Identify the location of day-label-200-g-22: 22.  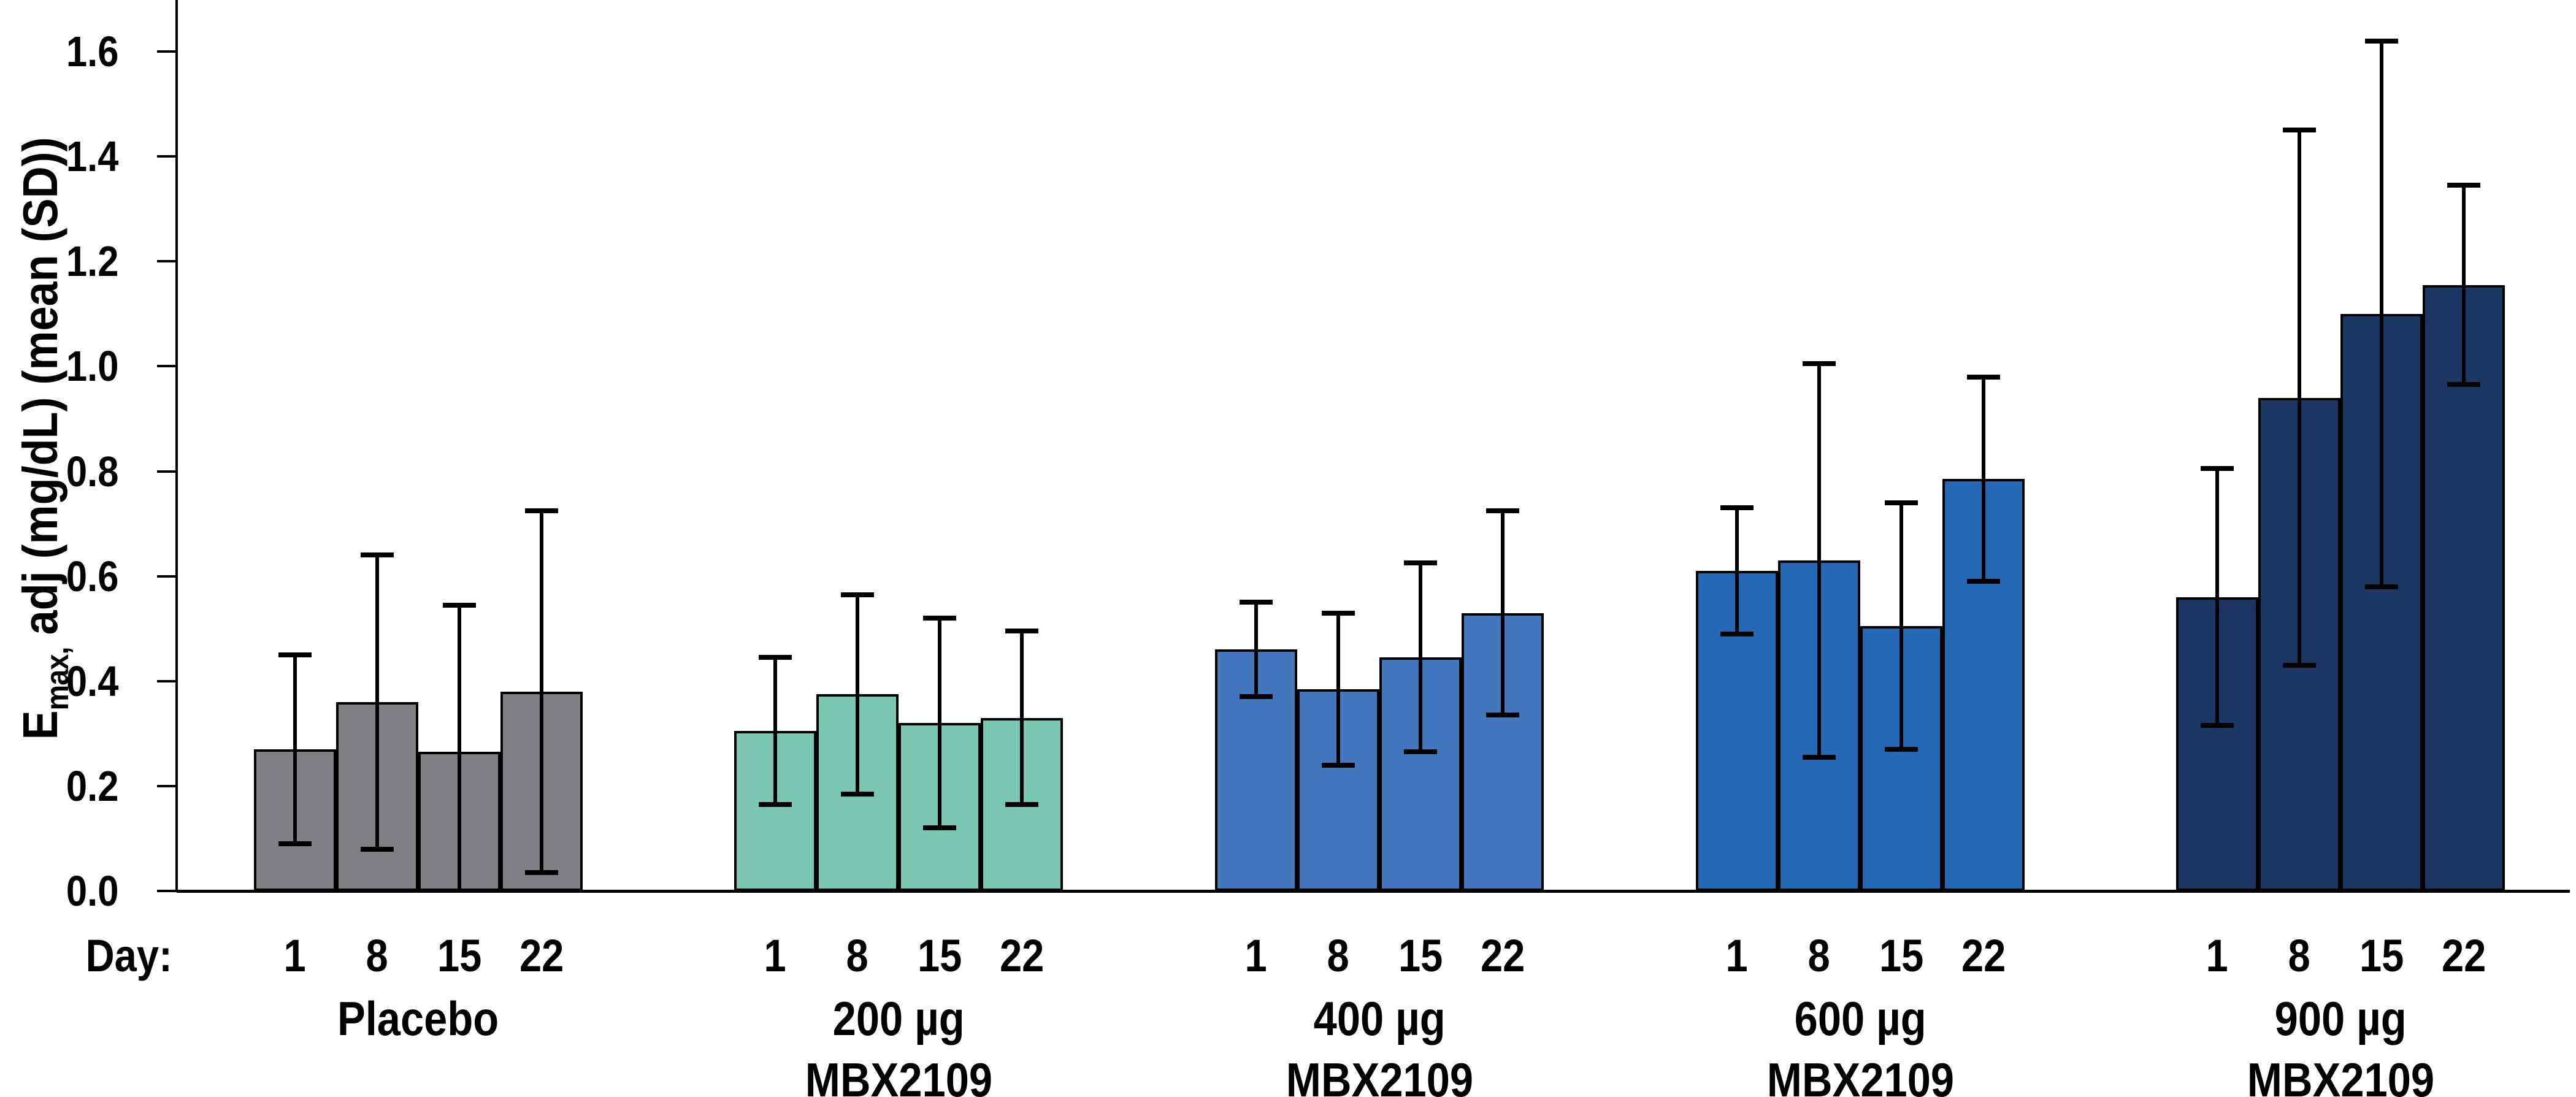
(1021, 956).